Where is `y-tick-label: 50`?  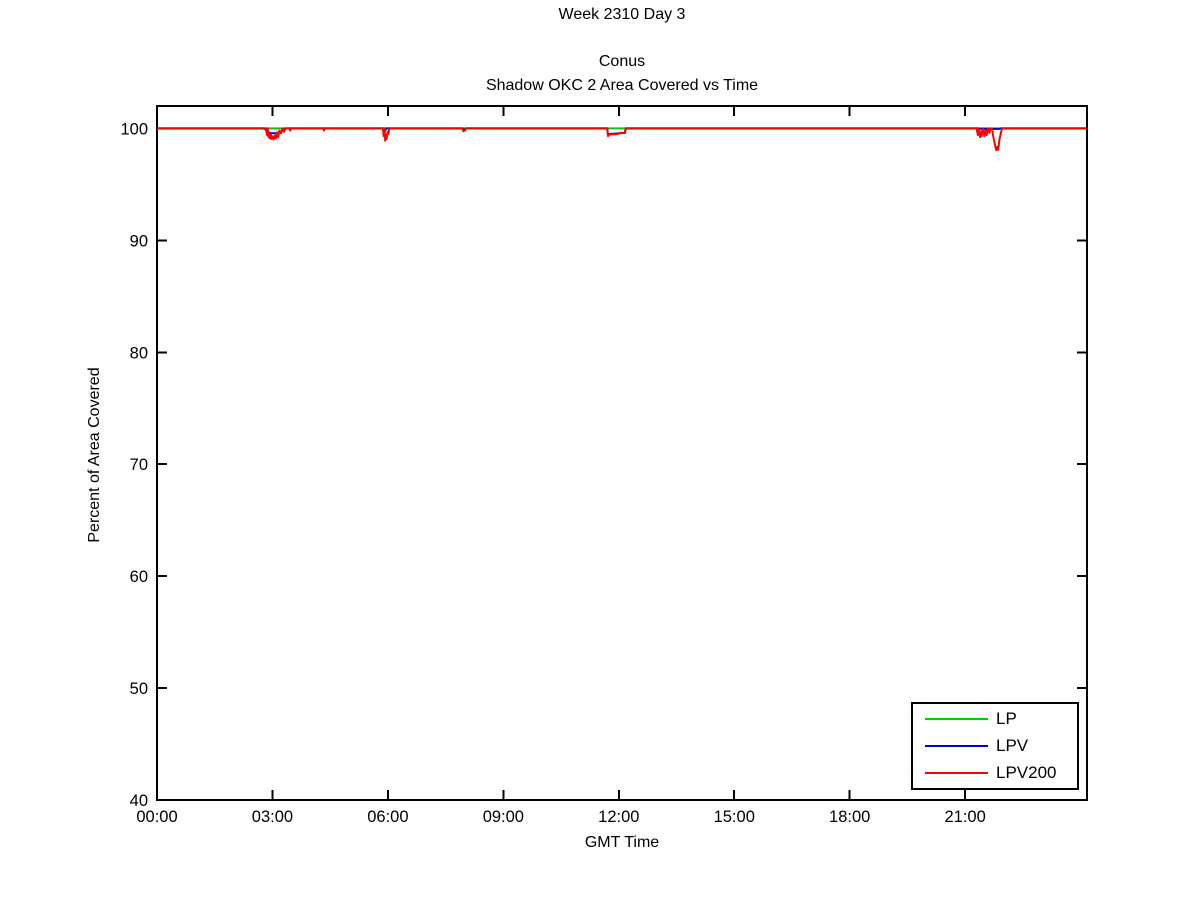
y-tick-label: 50 is located at coordinates (139, 689).